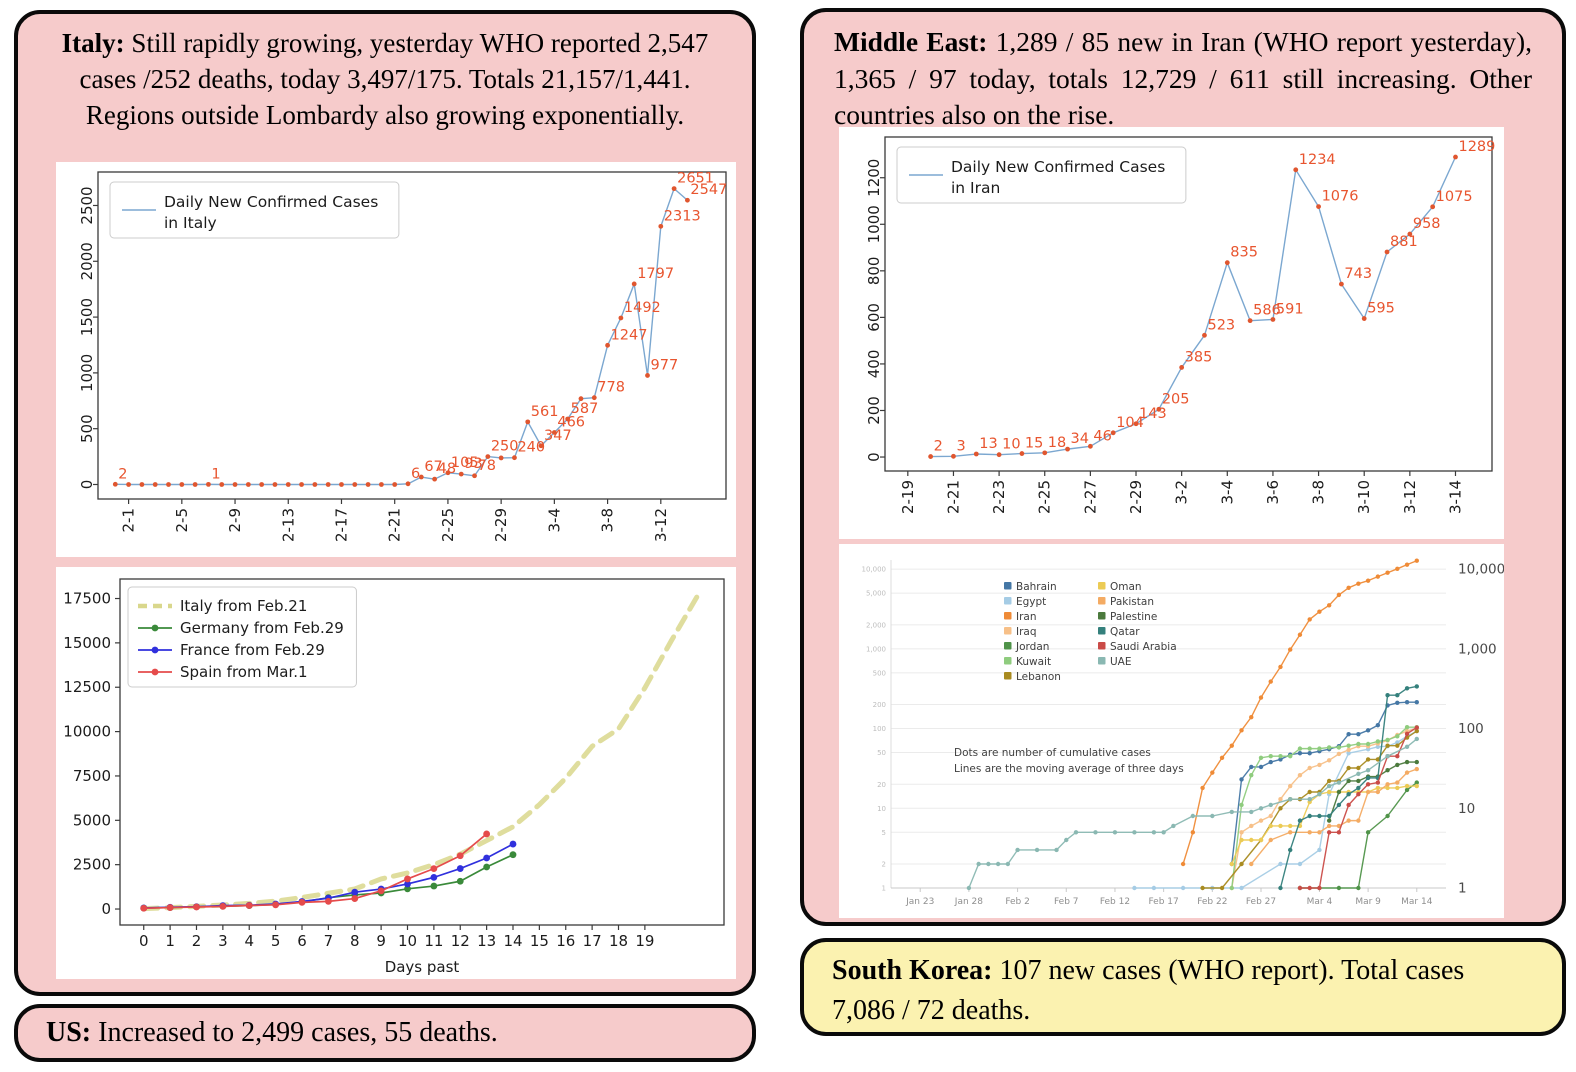 The width and height of the screenshot is (1576, 1072). What do you see at coordinates (1427, 224) in the screenshot?
I see `svg-text: 958` at bounding box center [1427, 224].